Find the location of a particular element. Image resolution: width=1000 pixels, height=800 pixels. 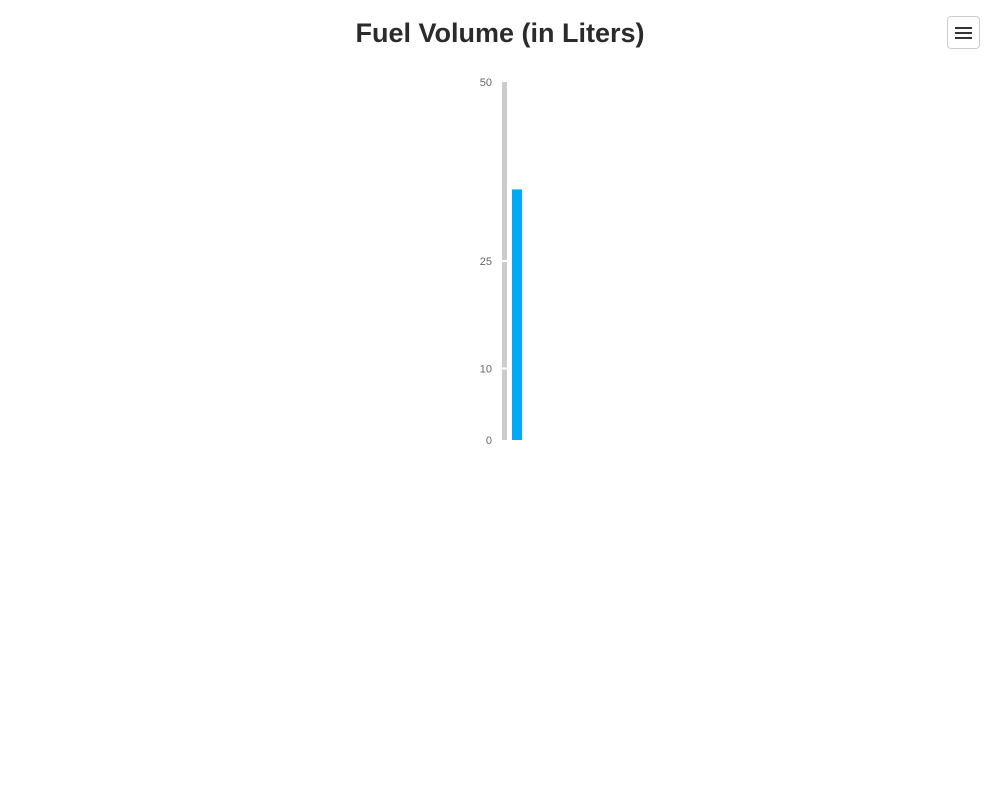

chart-title: Fuel Volume (in Liters) is located at coordinates (500, 33).